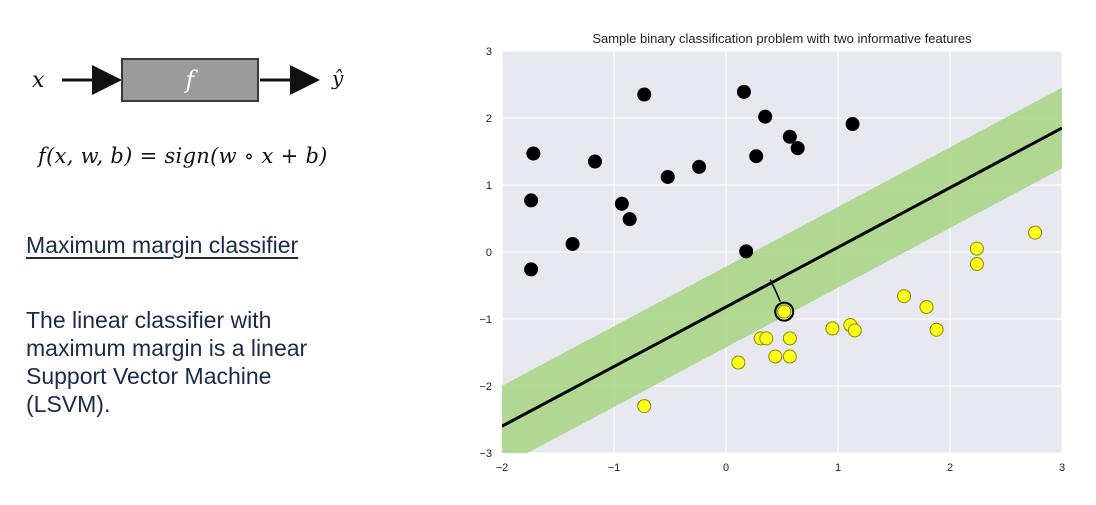 The image size is (1096, 505). What do you see at coordinates (950, 468) in the screenshot?
I see `x-tick-label: 2` at bounding box center [950, 468].